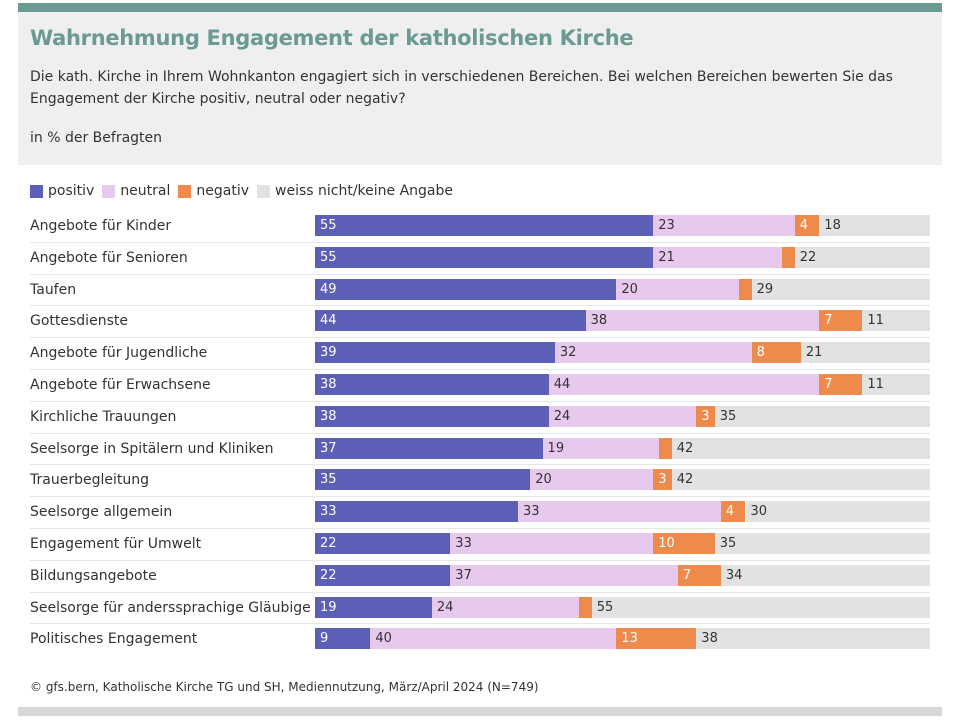  What do you see at coordinates (71, 191) in the screenshot?
I see `legend-label: positiv` at bounding box center [71, 191].